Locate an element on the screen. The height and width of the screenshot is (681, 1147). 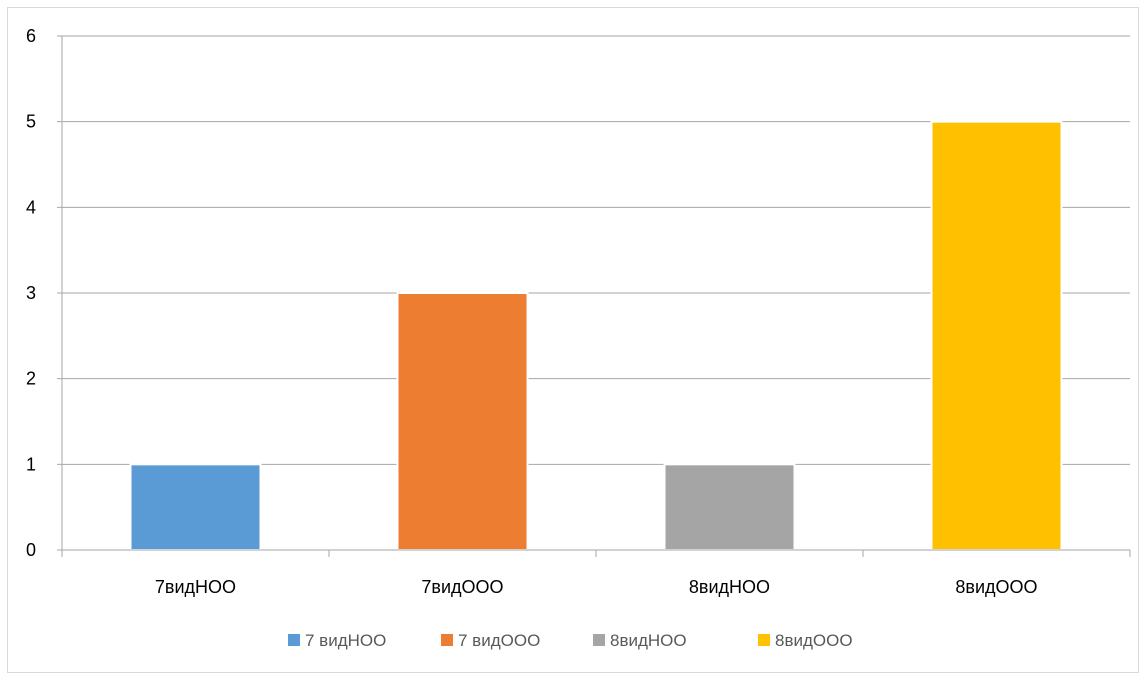
x-tick-labels: 7видНОО 7видООО 8видНОО 8видООО is located at coordinates (596, 587).